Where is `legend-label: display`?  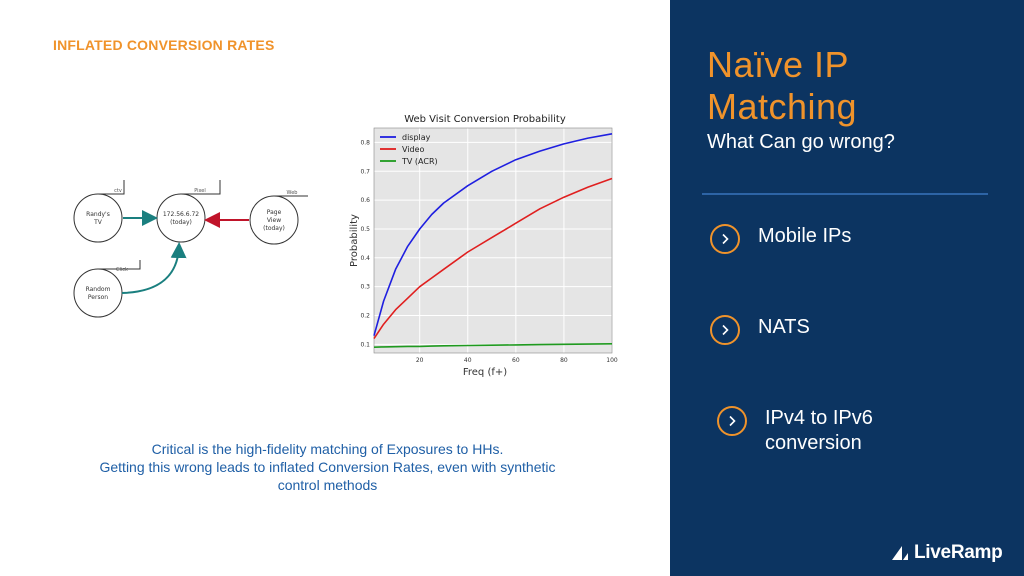
legend-label: display is located at coordinates (416, 137).